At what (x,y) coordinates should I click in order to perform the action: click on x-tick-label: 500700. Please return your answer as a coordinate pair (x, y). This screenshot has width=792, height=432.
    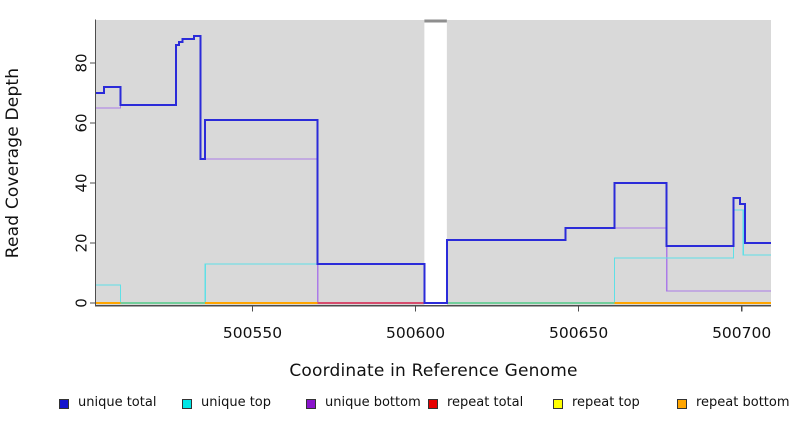
    Looking at the image, I should click on (741, 333).